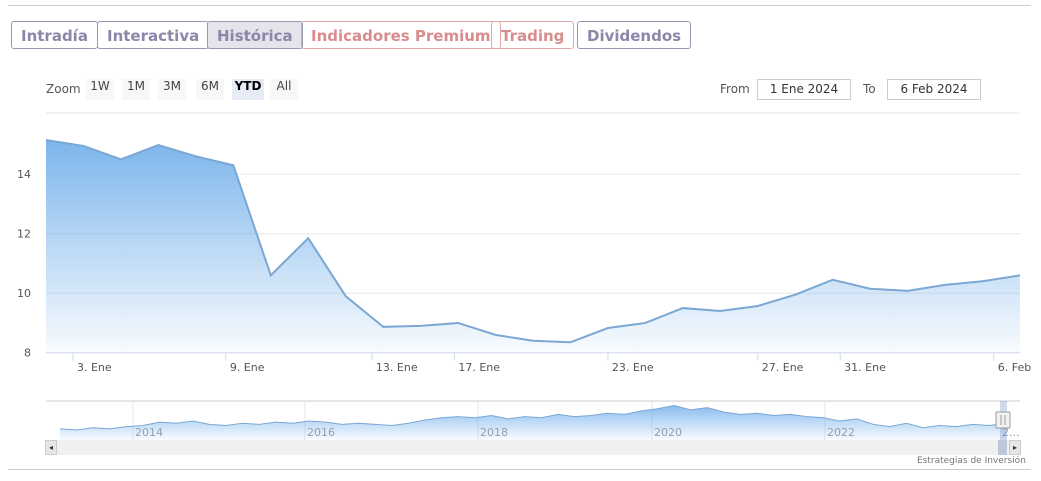  I want to click on from-date-input: 1 Ene 2024, so click(804, 89).